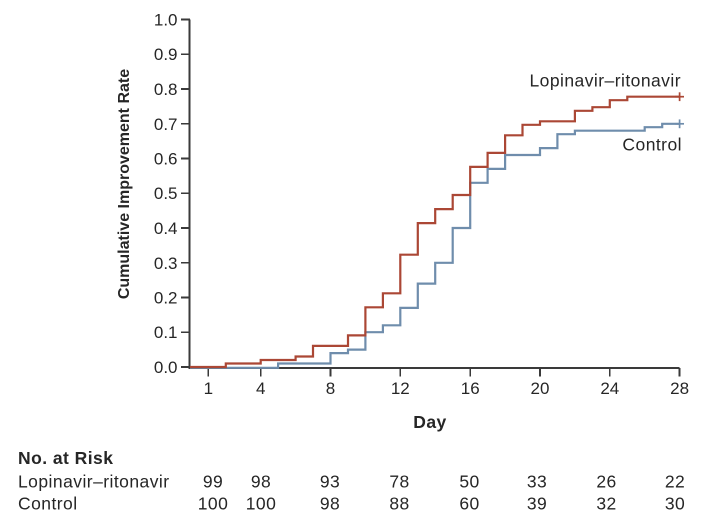 The image size is (712, 527). Describe the element at coordinates (330, 388) in the screenshot. I see `svg-text: 8` at that location.